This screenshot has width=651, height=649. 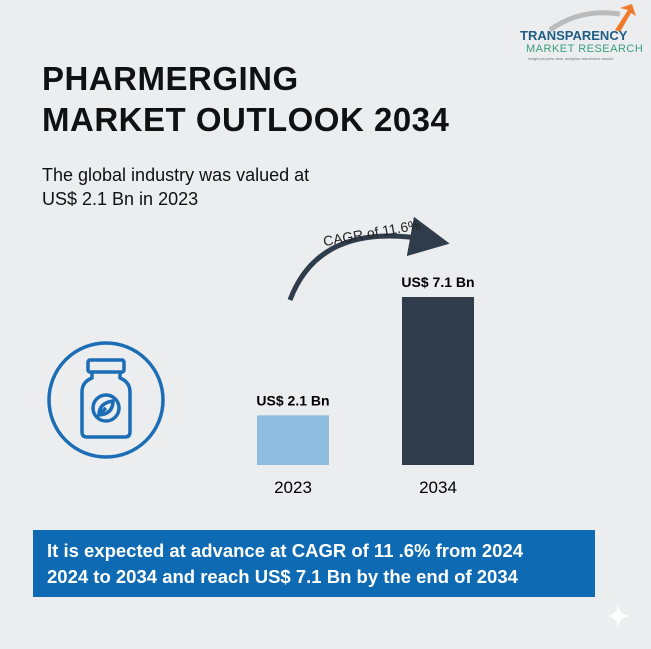 I want to click on subtitle-line2: US$ 2.1 Bn in 2023, so click(x=120, y=199).